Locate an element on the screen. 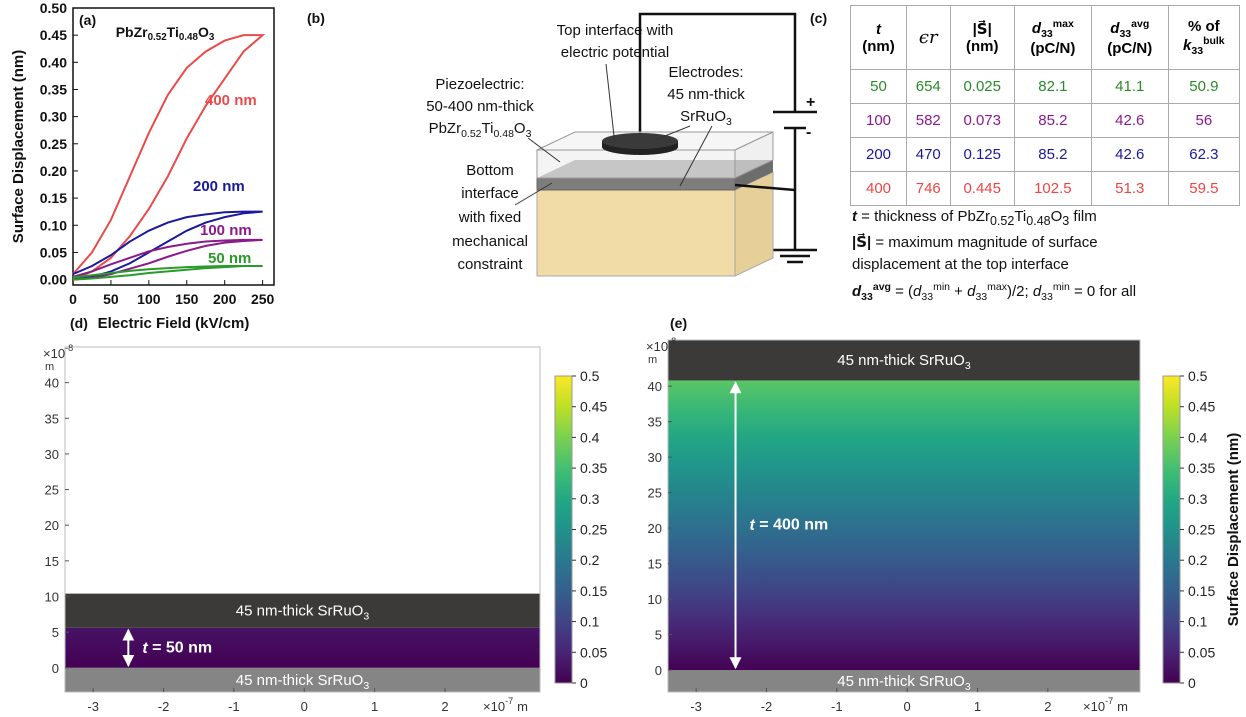 This screenshot has height=717, width=1246. table-cell: 100 is located at coordinates (878, 120).